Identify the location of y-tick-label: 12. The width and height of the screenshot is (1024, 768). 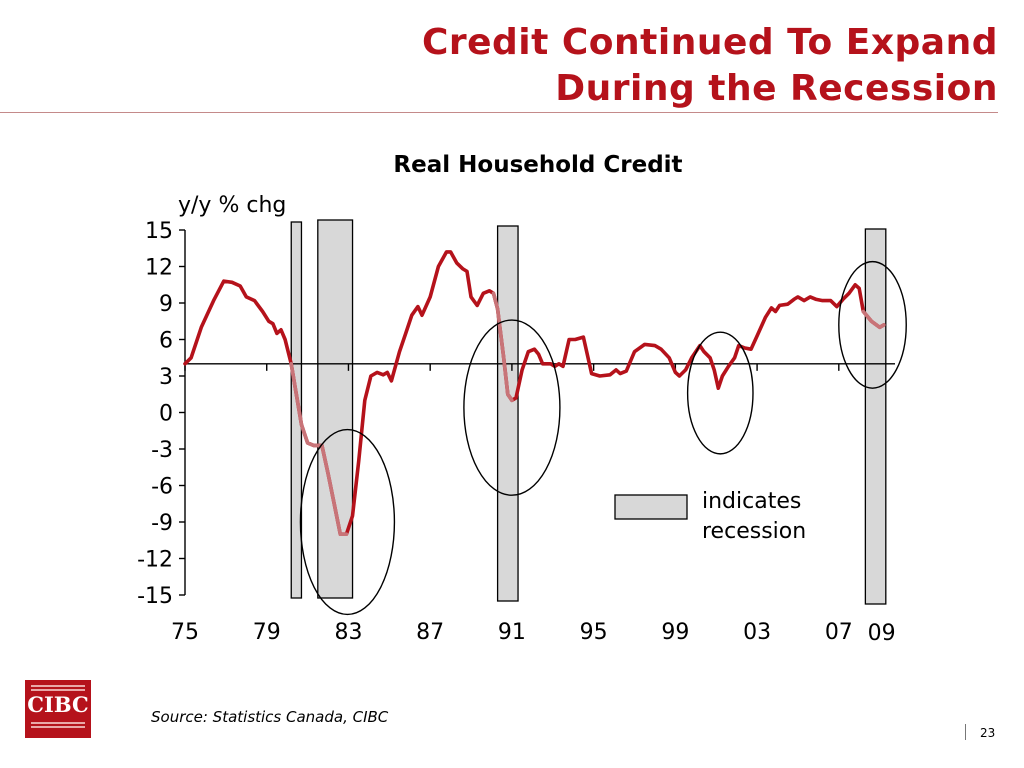
(159, 268).